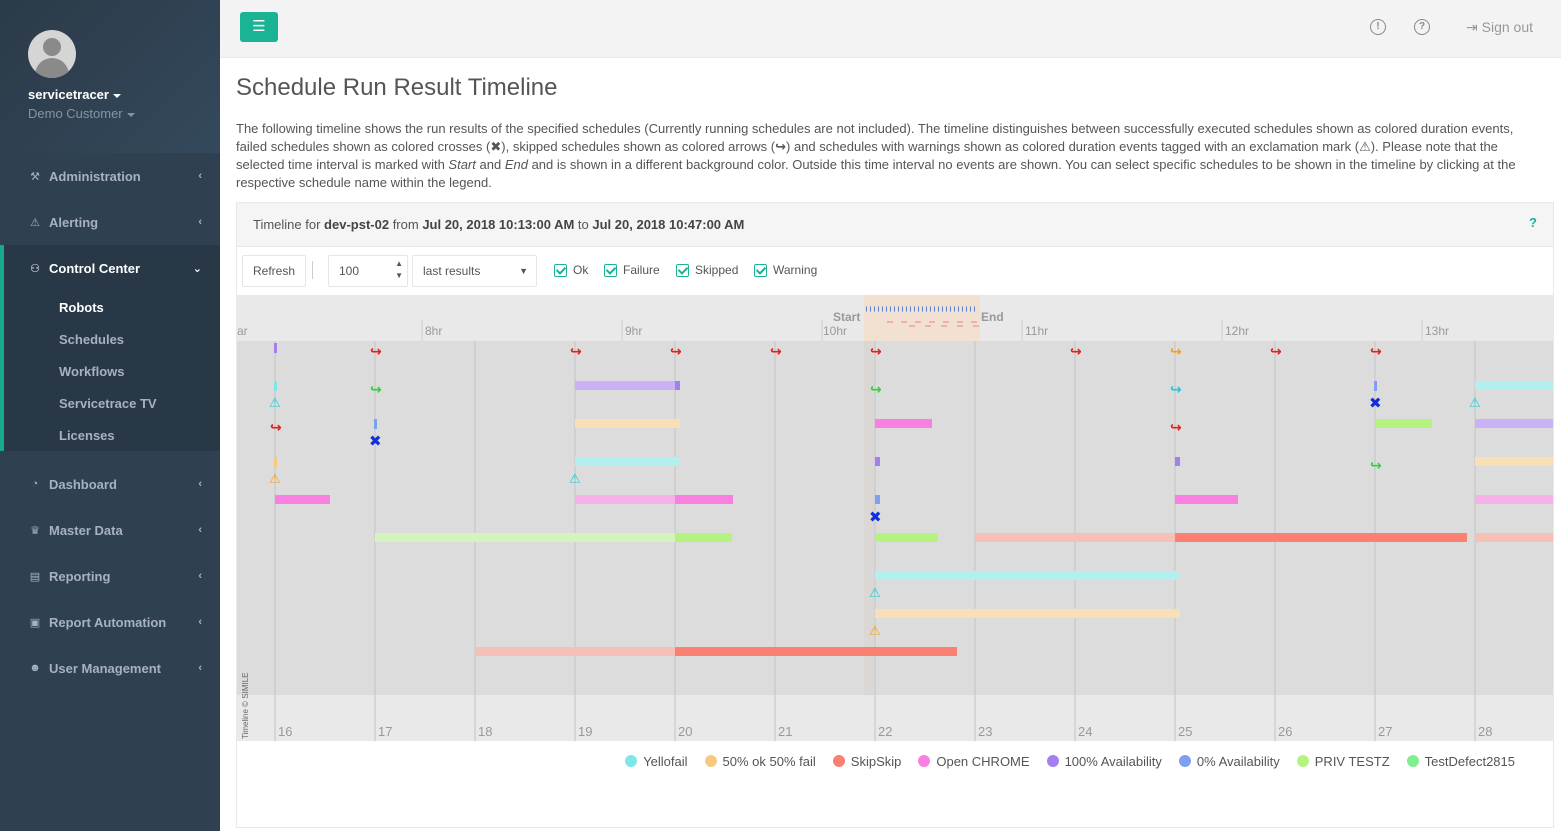 The image size is (1561, 831). I want to click on end-marker: End, so click(992, 317).